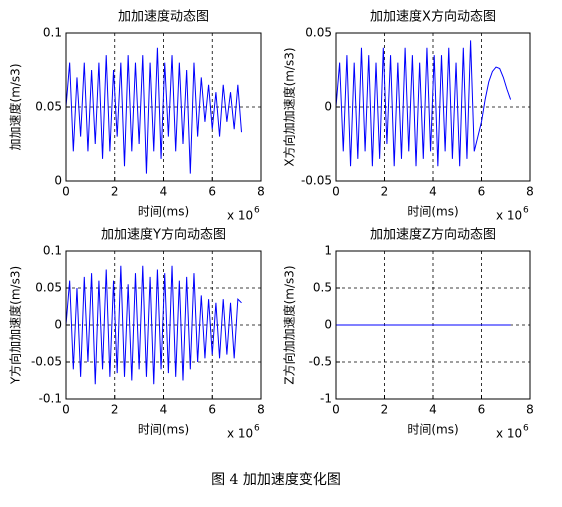 This screenshot has width=562, height=507. I want to click on chart-title: 加加速度Z方向动态图, so click(433, 235).